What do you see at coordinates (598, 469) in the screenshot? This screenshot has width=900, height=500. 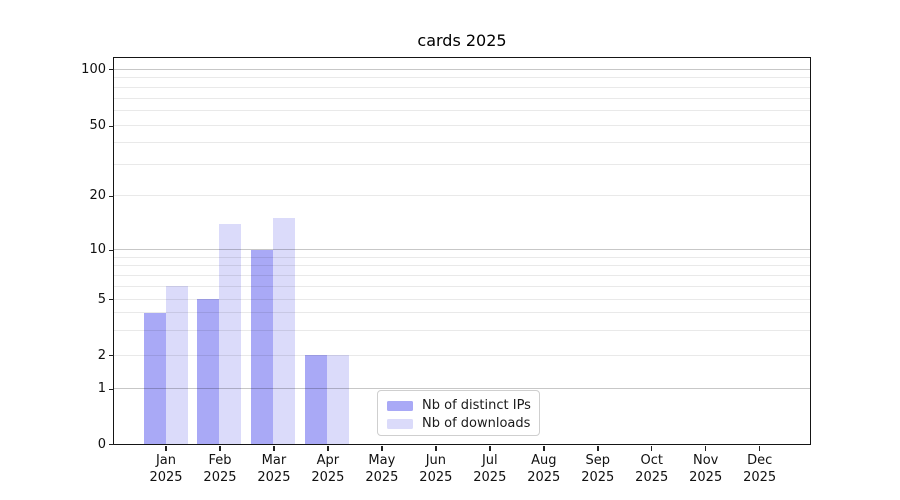 I see `x-tick-label-sep: Sep 2025` at bounding box center [598, 469].